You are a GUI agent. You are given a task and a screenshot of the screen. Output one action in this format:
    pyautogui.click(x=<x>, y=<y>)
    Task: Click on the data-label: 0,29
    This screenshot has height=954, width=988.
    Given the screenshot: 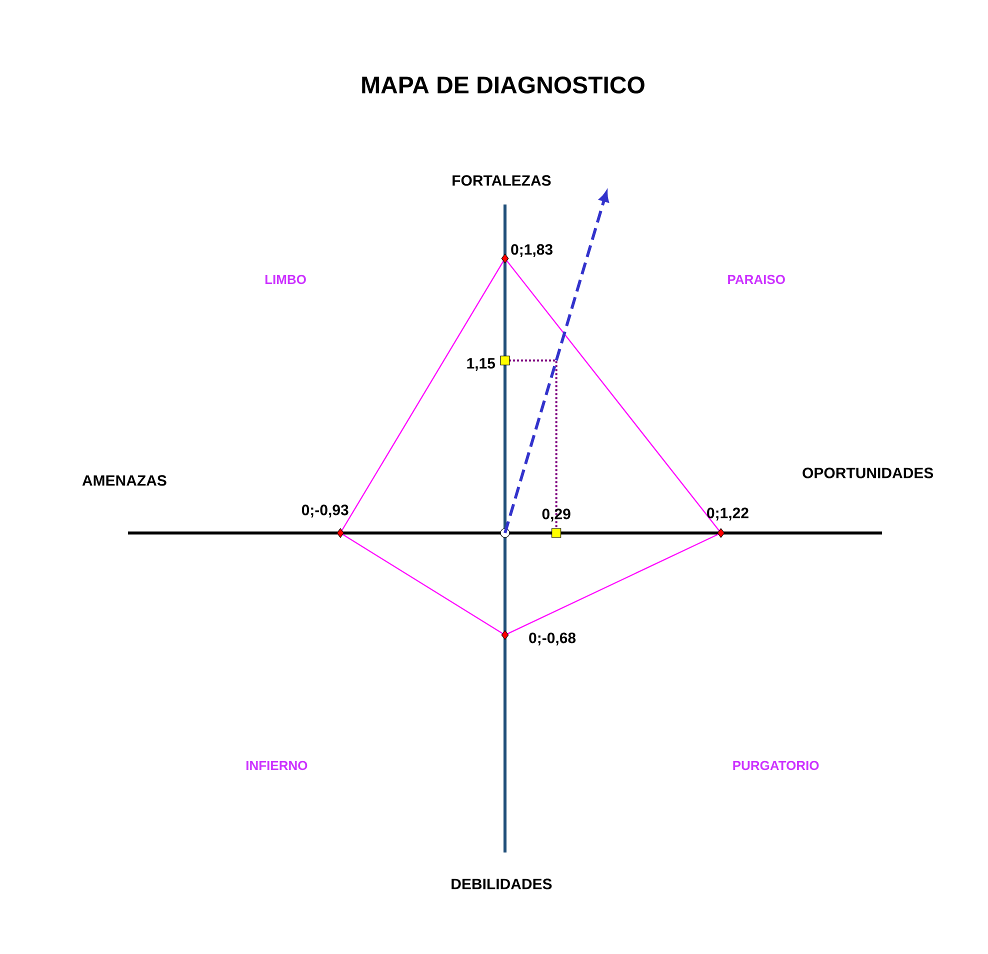 What is the action you would take?
    pyautogui.click(x=556, y=515)
    